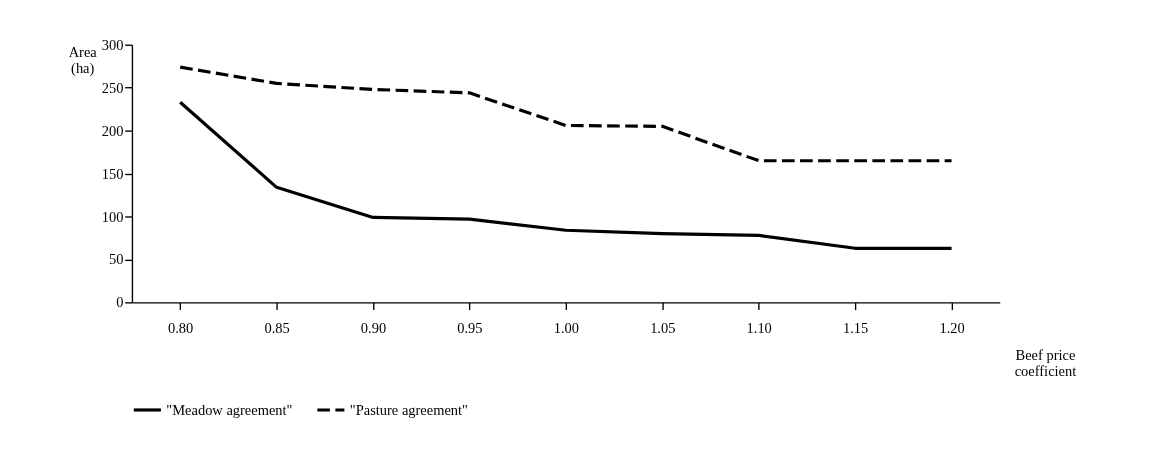  Describe the element at coordinates (112, 87) in the screenshot. I see `y-tick-label: 250` at that location.